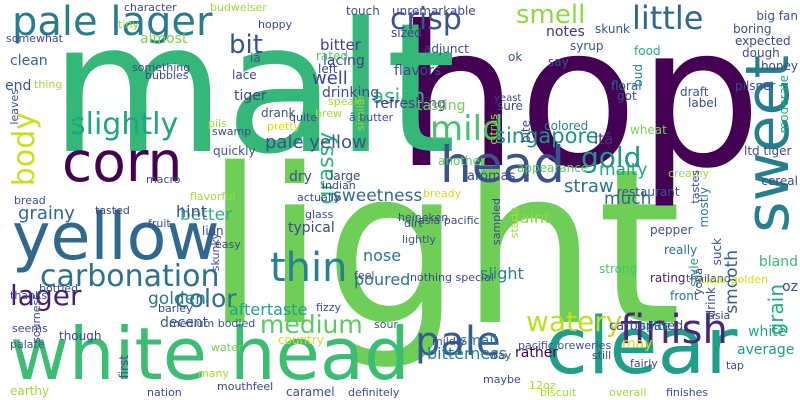 The height and width of the screenshot is (400, 800). I want to click on word-thing: thing, so click(48, 84).